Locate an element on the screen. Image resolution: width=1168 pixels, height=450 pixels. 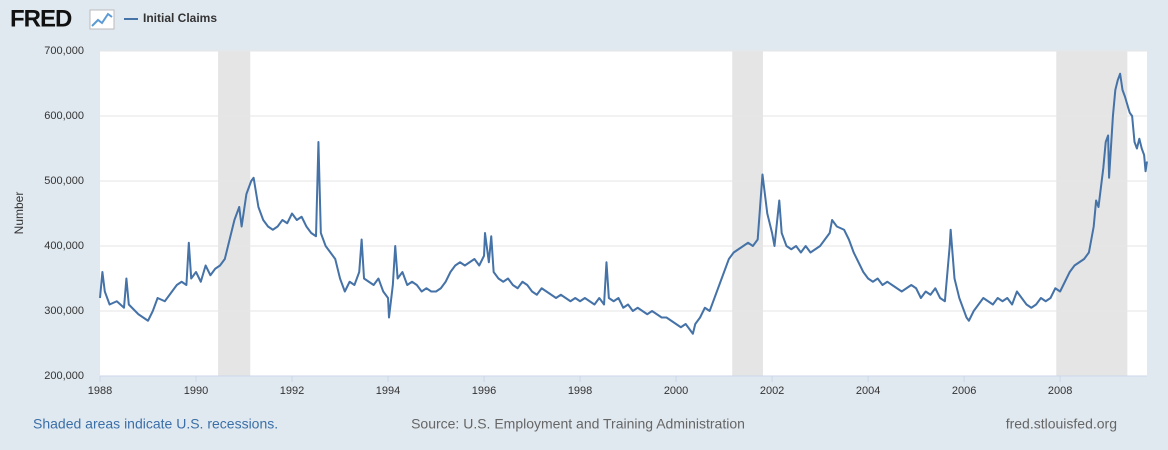
y-tick-label: 400,000 is located at coordinates (64, 246).